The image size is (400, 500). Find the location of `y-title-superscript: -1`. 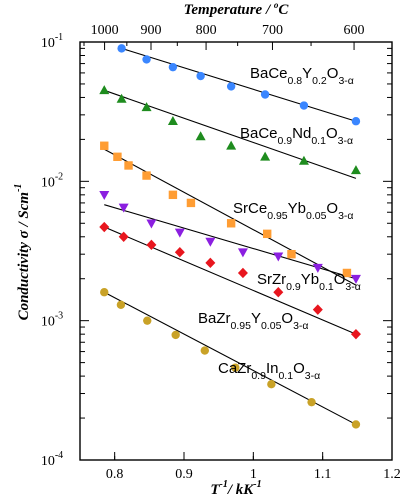

y-title-superscript: -1 is located at coordinates (18, 188).